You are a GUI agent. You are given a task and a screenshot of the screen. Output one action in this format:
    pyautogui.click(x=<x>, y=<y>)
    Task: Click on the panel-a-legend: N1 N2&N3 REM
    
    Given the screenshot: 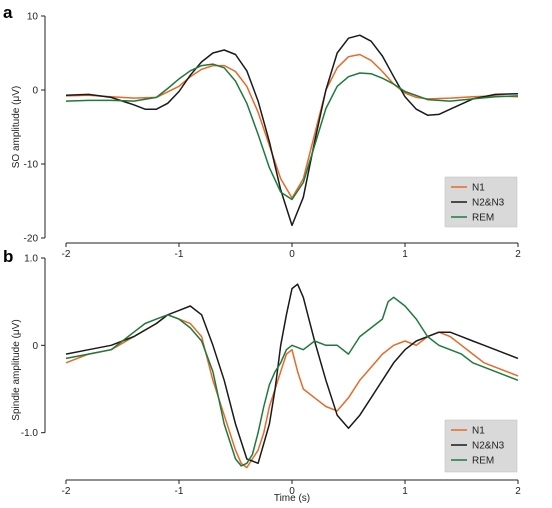 What is the action you would take?
    pyautogui.click(x=481, y=202)
    